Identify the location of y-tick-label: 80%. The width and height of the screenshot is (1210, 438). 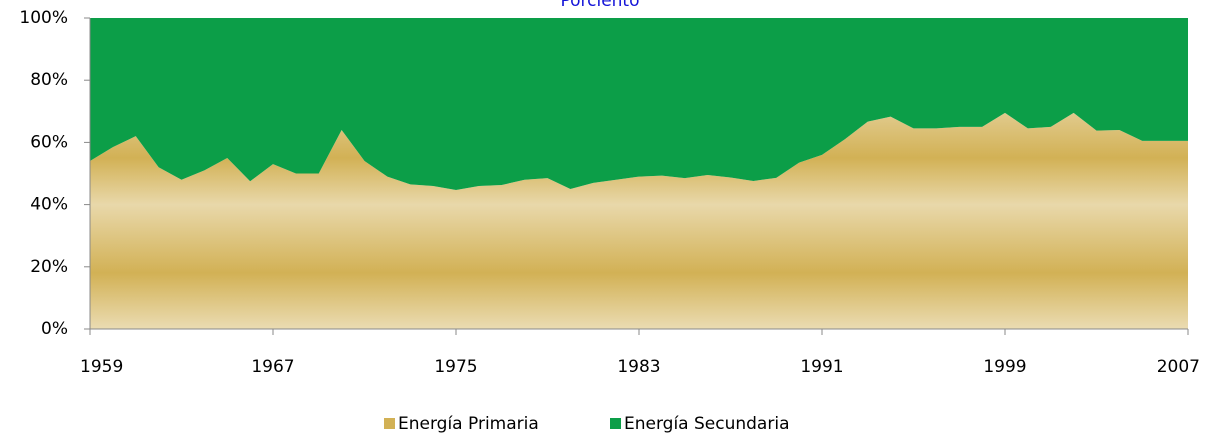
(49, 80).